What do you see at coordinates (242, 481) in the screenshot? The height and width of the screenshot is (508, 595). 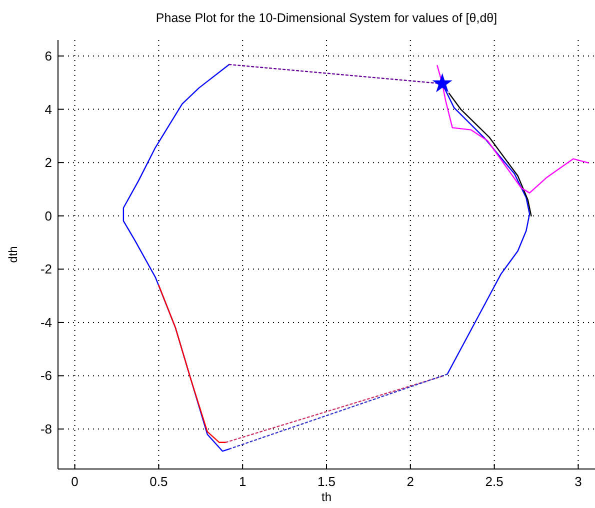 I see `x-tick-label: 1` at bounding box center [242, 481].